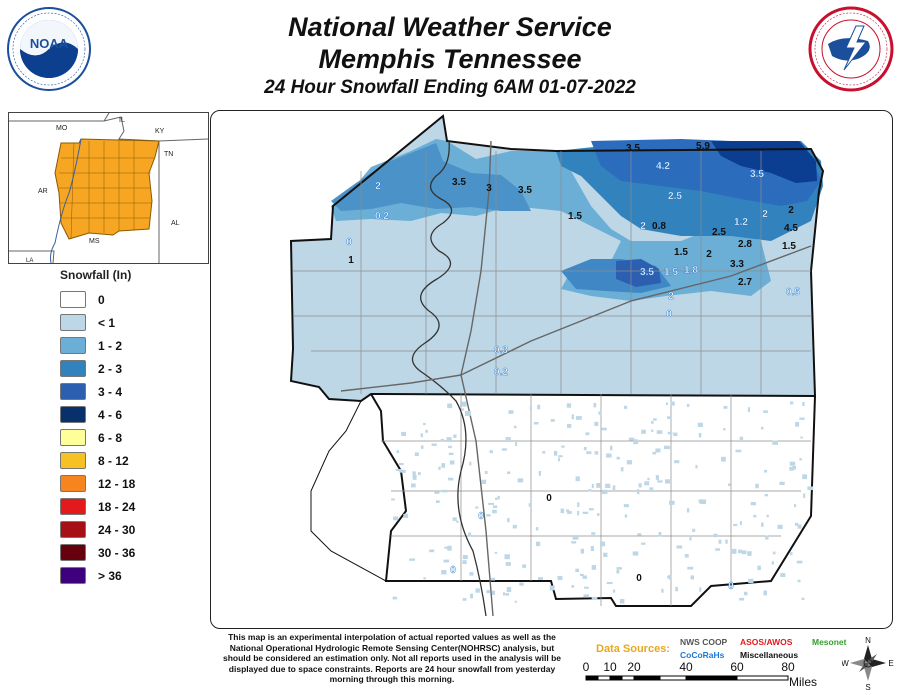 This screenshot has height=695, width=900. What do you see at coordinates (737, 667) in the screenshot?
I see `scale-tick-60: 60` at bounding box center [737, 667].